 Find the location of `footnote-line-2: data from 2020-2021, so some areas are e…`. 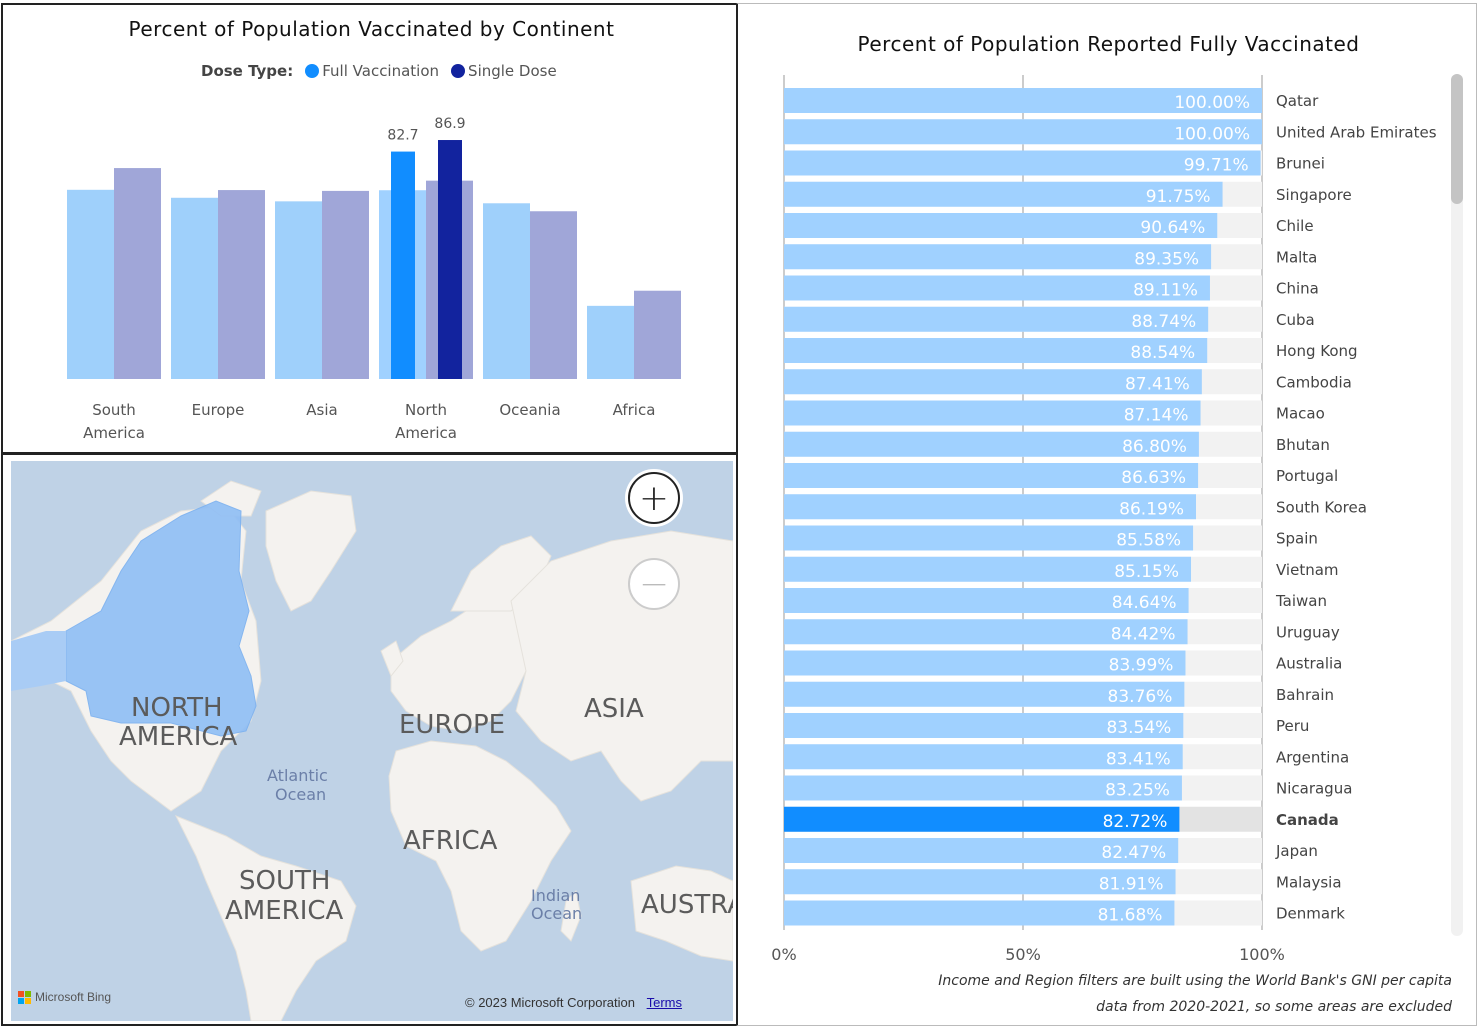

footnote-line-2: data from 2020-2021, so some areas are e… is located at coordinates (1274, 1007).